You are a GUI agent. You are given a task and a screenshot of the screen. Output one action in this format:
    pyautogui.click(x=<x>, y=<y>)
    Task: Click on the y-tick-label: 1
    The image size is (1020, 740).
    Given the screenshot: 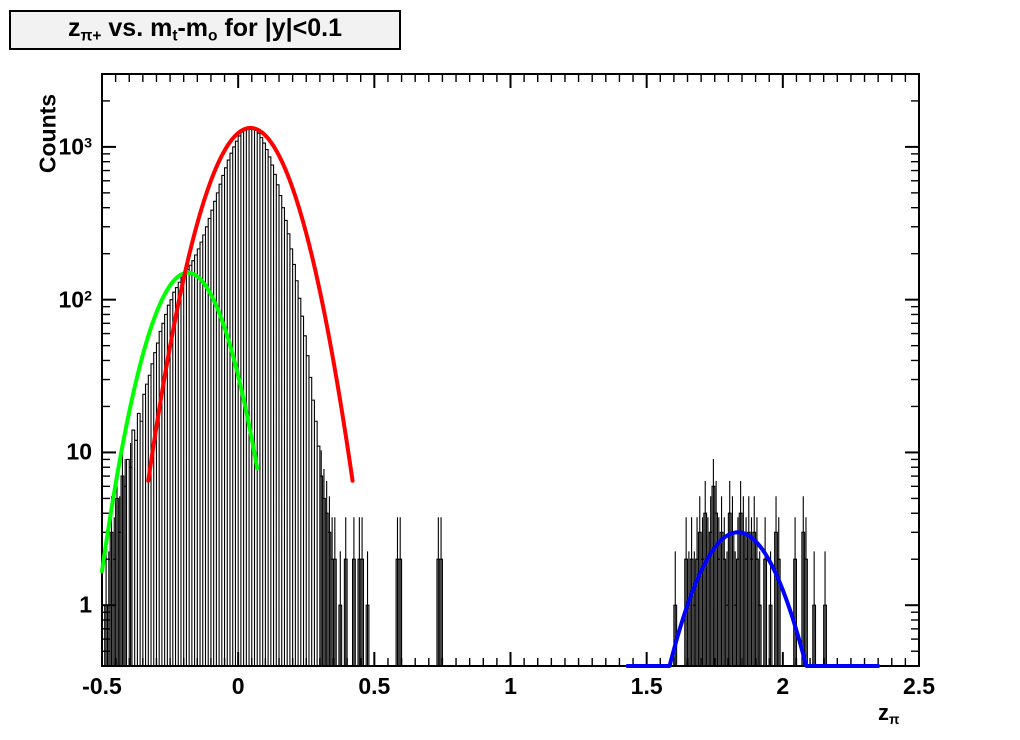 What is the action you would take?
    pyautogui.click(x=85, y=604)
    